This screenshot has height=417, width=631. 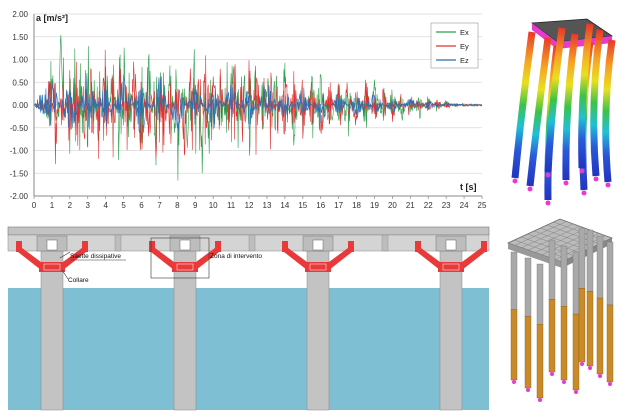 I want to click on x-tick-label: 23, so click(x=446, y=205).